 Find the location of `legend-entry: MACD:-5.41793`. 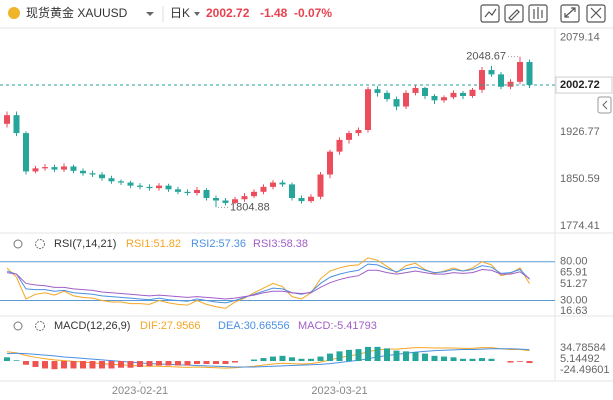

legend-entry: MACD:-5.41793 is located at coordinates (337, 326).